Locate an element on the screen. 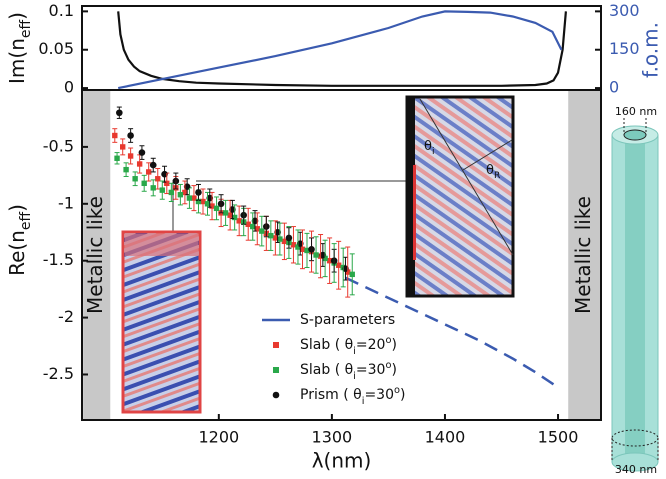 The height and width of the screenshot is (479, 666). inset-left-top is located at coordinates (161, 245).